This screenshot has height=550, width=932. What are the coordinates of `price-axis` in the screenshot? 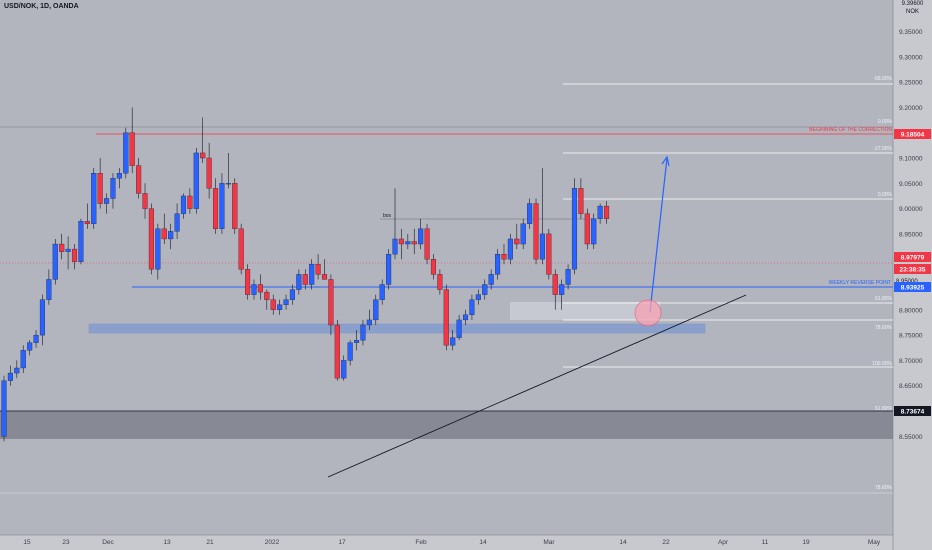 It's located at (912, 275).